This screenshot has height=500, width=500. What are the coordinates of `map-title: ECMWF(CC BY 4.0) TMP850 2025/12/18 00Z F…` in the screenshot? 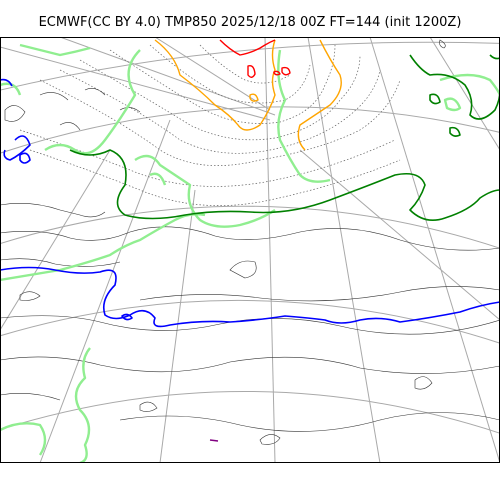 It's located at (250, 22).